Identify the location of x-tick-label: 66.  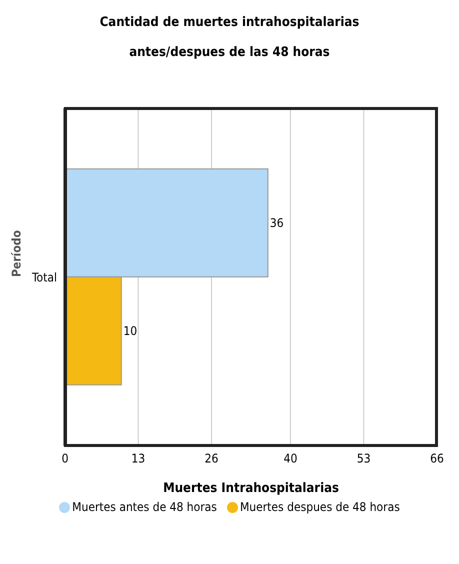
(437, 459).